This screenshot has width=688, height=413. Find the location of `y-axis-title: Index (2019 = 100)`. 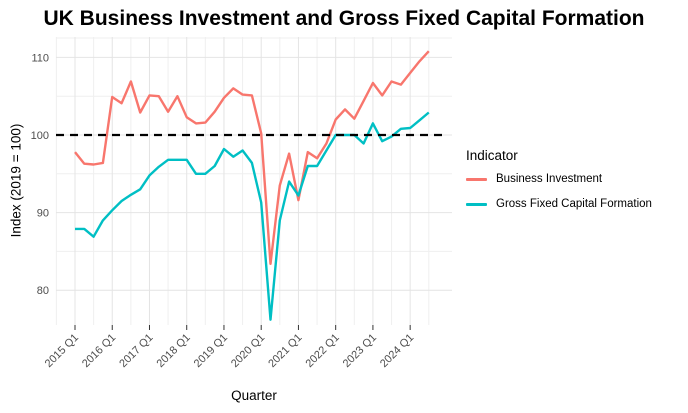

y-axis-title: Index (2019 = 100) is located at coordinates (16, 180).